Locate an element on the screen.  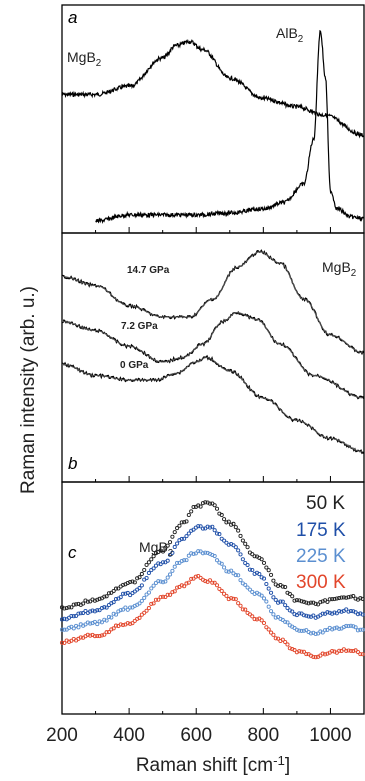
panel-b-letter: b is located at coordinates (72, 463).